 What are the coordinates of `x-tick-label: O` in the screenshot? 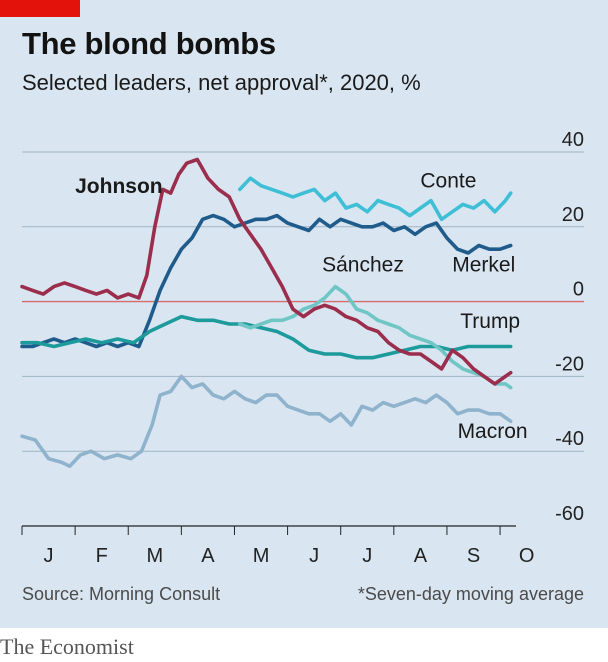 It's located at (527, 556).